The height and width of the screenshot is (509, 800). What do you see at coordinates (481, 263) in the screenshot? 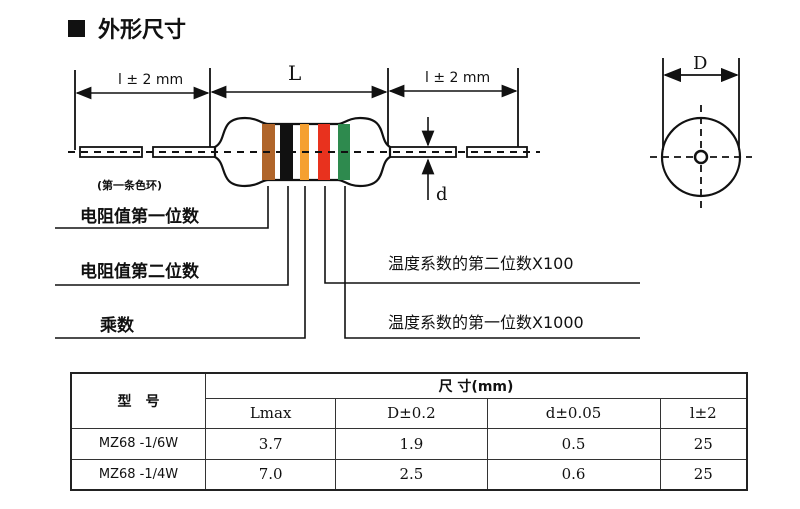
I see `callout-tc-second: 温度系数的第二位数X100` at bounding box center [481, 263].